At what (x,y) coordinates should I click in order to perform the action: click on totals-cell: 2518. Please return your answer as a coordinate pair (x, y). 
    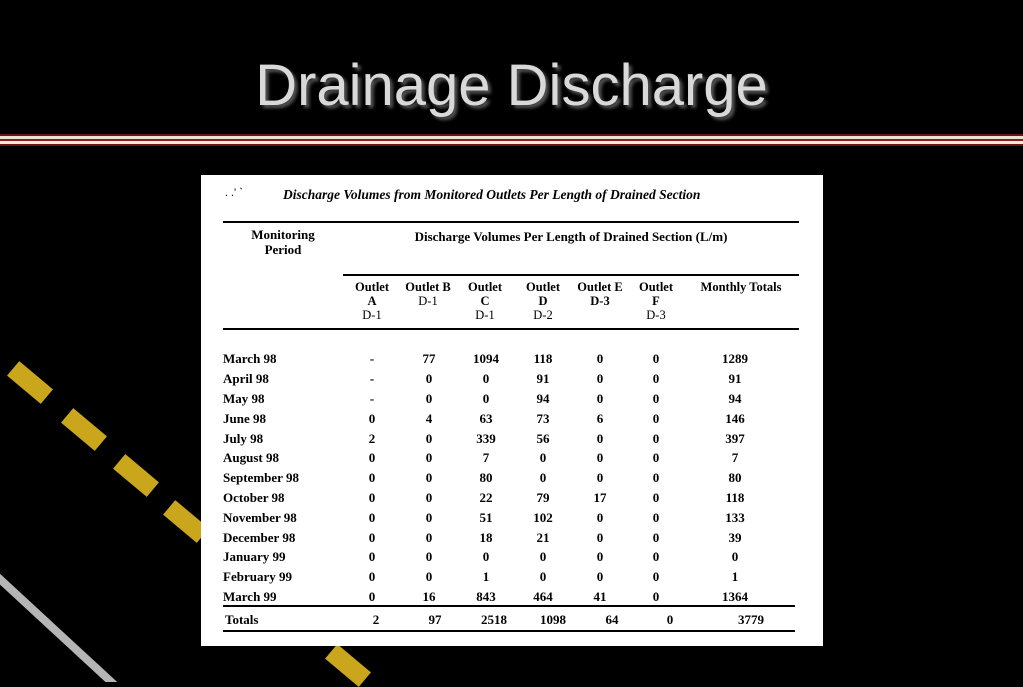
    Looking at the image, I should click on (494, 619).